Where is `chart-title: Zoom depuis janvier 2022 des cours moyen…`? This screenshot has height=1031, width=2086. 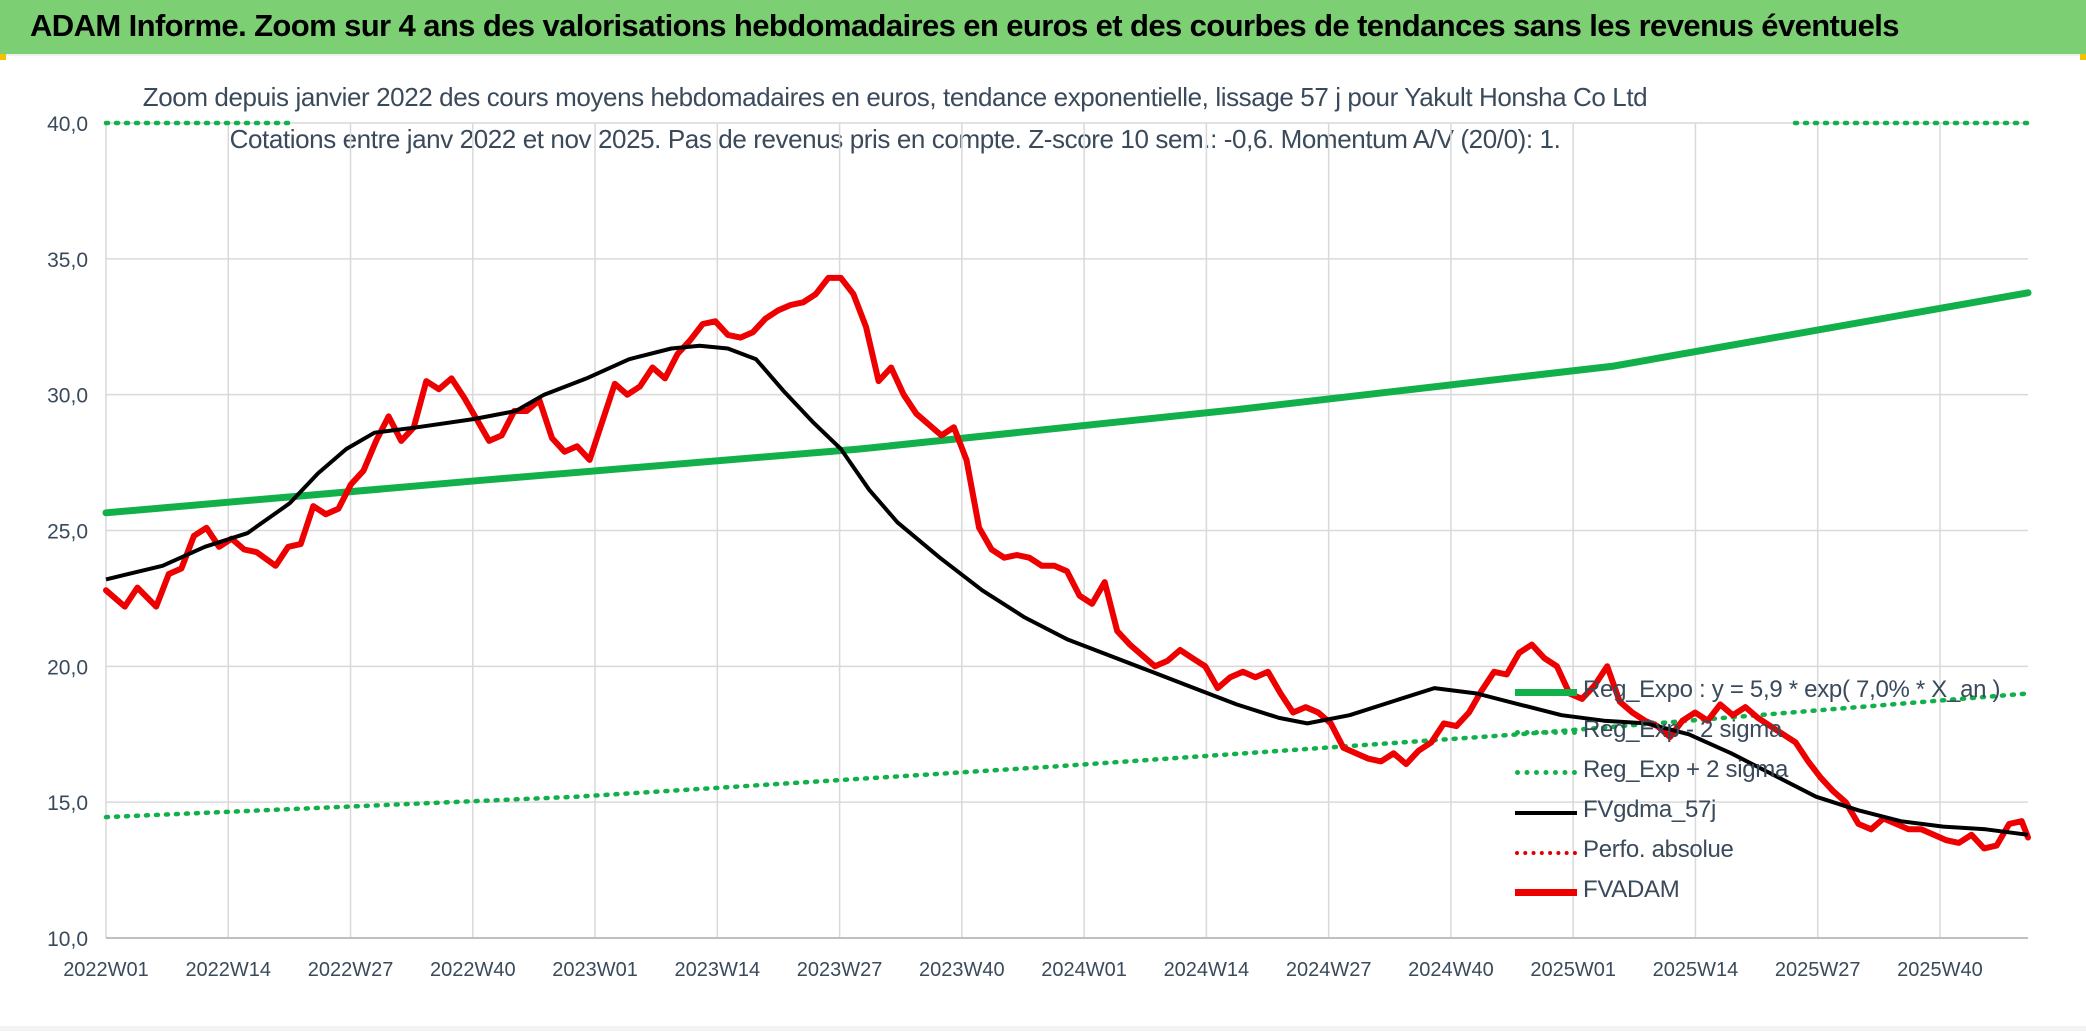
chart-title: Zoom depuis janvier 2022 des cours moyen… is located at coordinates (895, 97).